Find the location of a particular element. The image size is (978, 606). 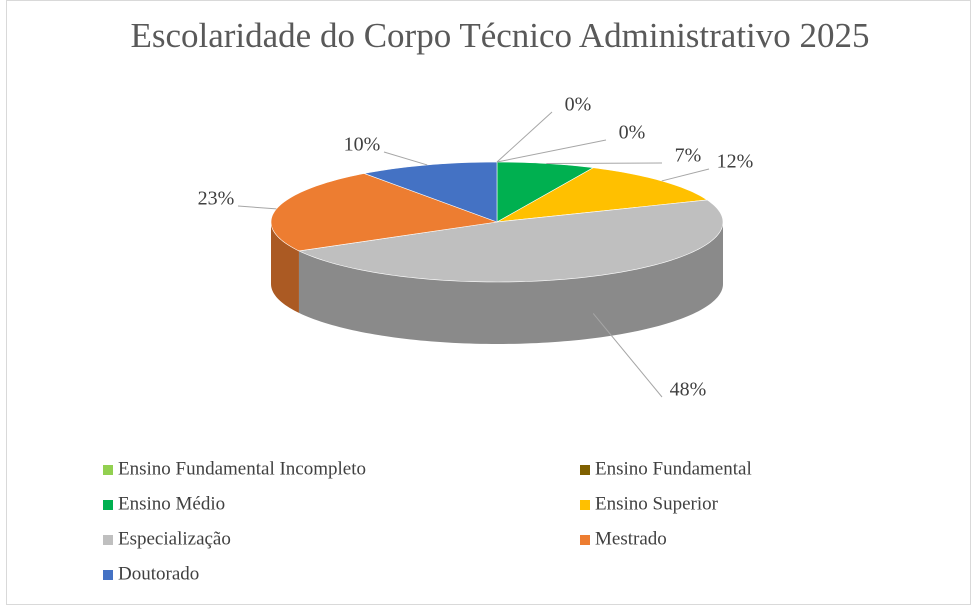

legend-label: Especialização is located at coordinates (174, 538).